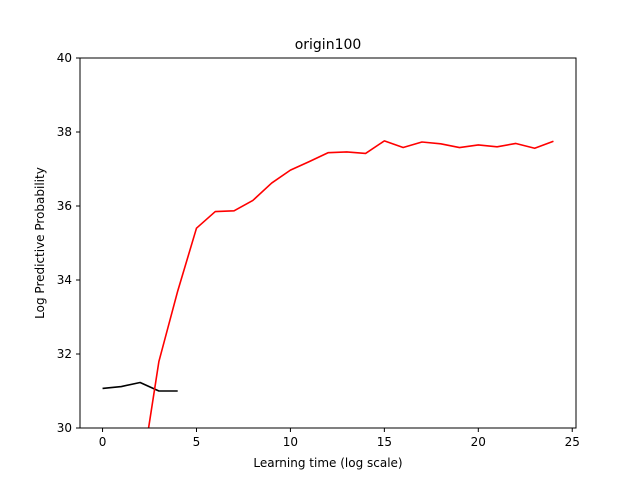 This screenshot has width=640, height=480. I want to click on y-axis-label: Log Predictive Probability, so click(40, 243).